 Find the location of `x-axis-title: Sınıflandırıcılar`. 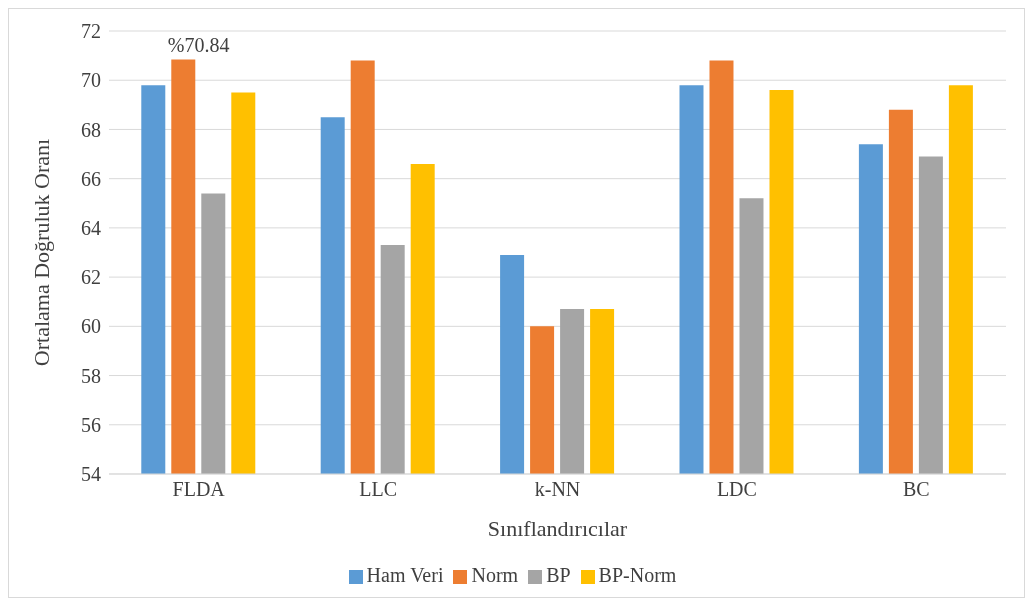

x-axis-title: Sınıflandırıcılar is located at coordinates (557, 528).